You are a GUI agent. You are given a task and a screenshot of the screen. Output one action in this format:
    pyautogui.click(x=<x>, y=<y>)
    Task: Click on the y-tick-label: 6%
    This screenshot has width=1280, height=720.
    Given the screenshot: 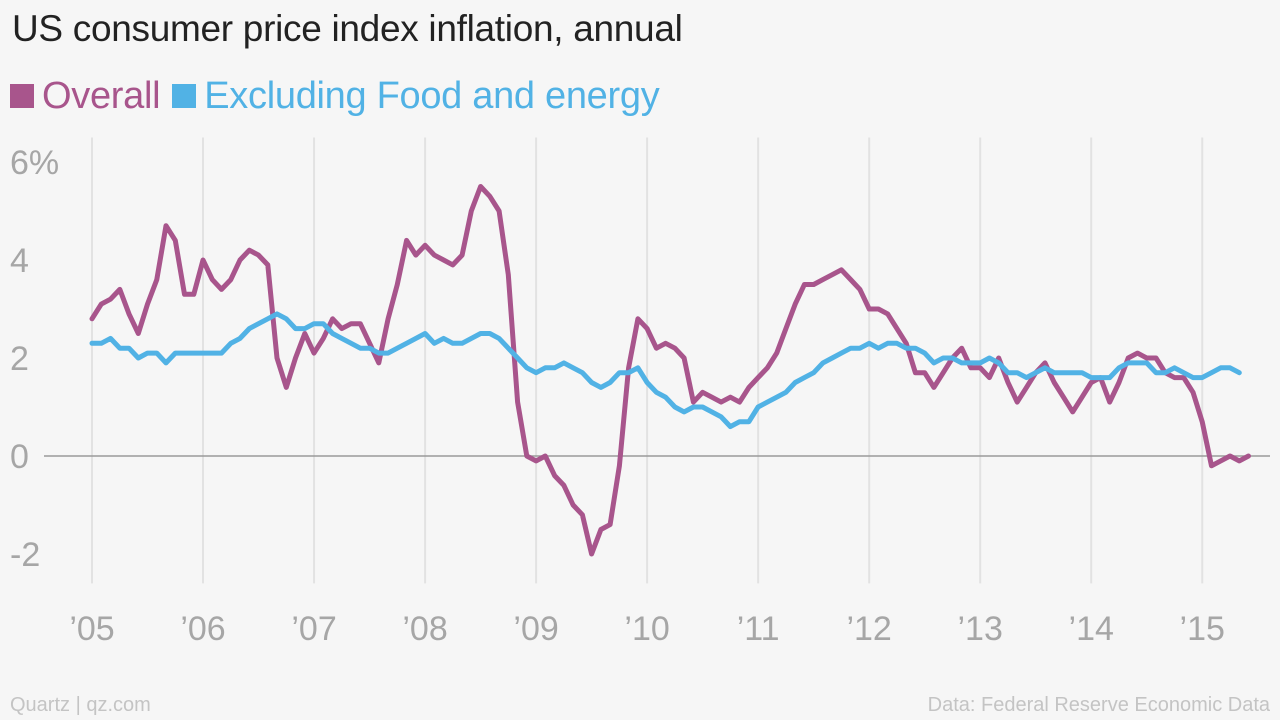 What is the action you would take?
    pyautogui.click(x=34, y=163)
    